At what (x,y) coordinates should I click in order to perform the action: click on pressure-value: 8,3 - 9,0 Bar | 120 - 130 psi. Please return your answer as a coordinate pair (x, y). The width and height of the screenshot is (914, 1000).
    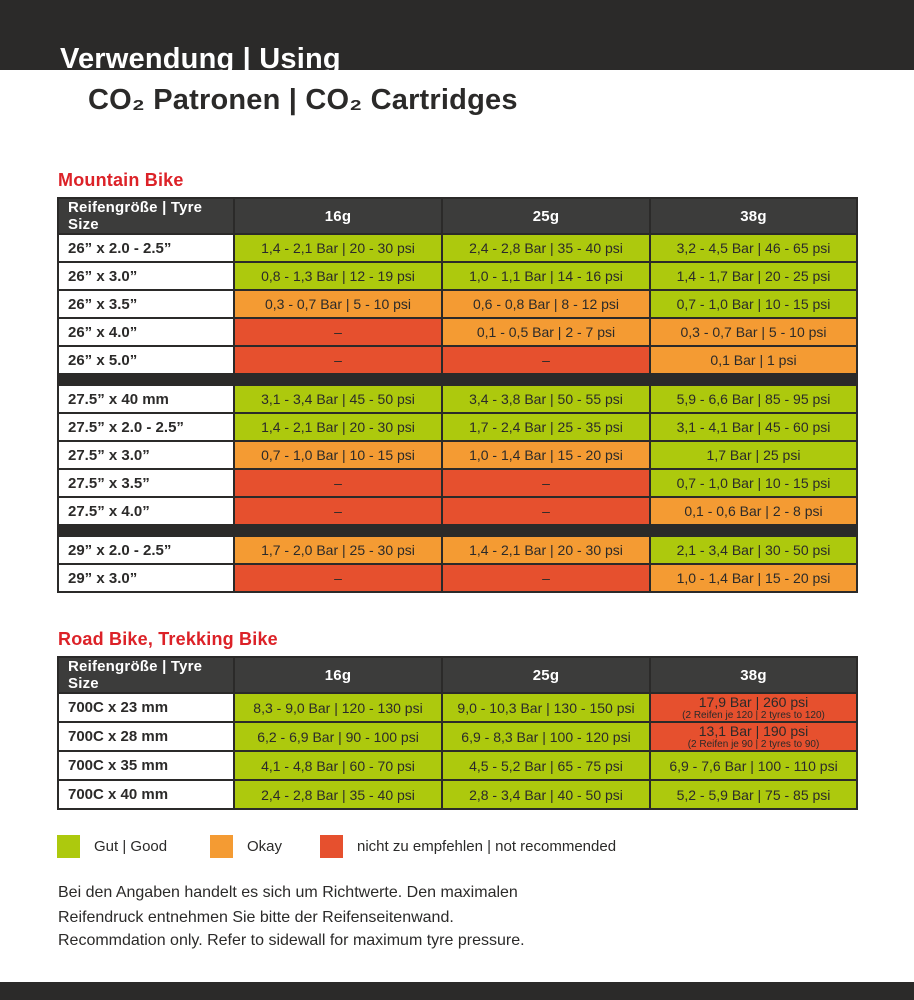
    Looking at the image, I should click on (338, 707).